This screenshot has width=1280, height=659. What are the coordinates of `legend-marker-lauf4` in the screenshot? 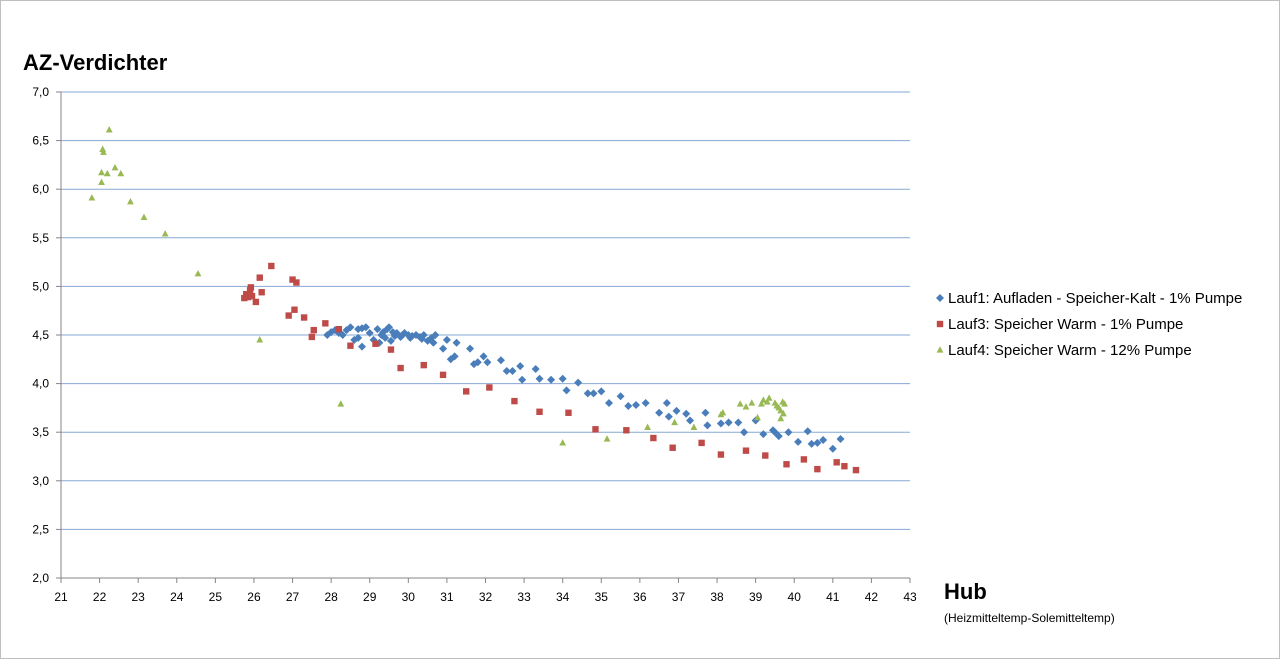 It's located at (940, 349).